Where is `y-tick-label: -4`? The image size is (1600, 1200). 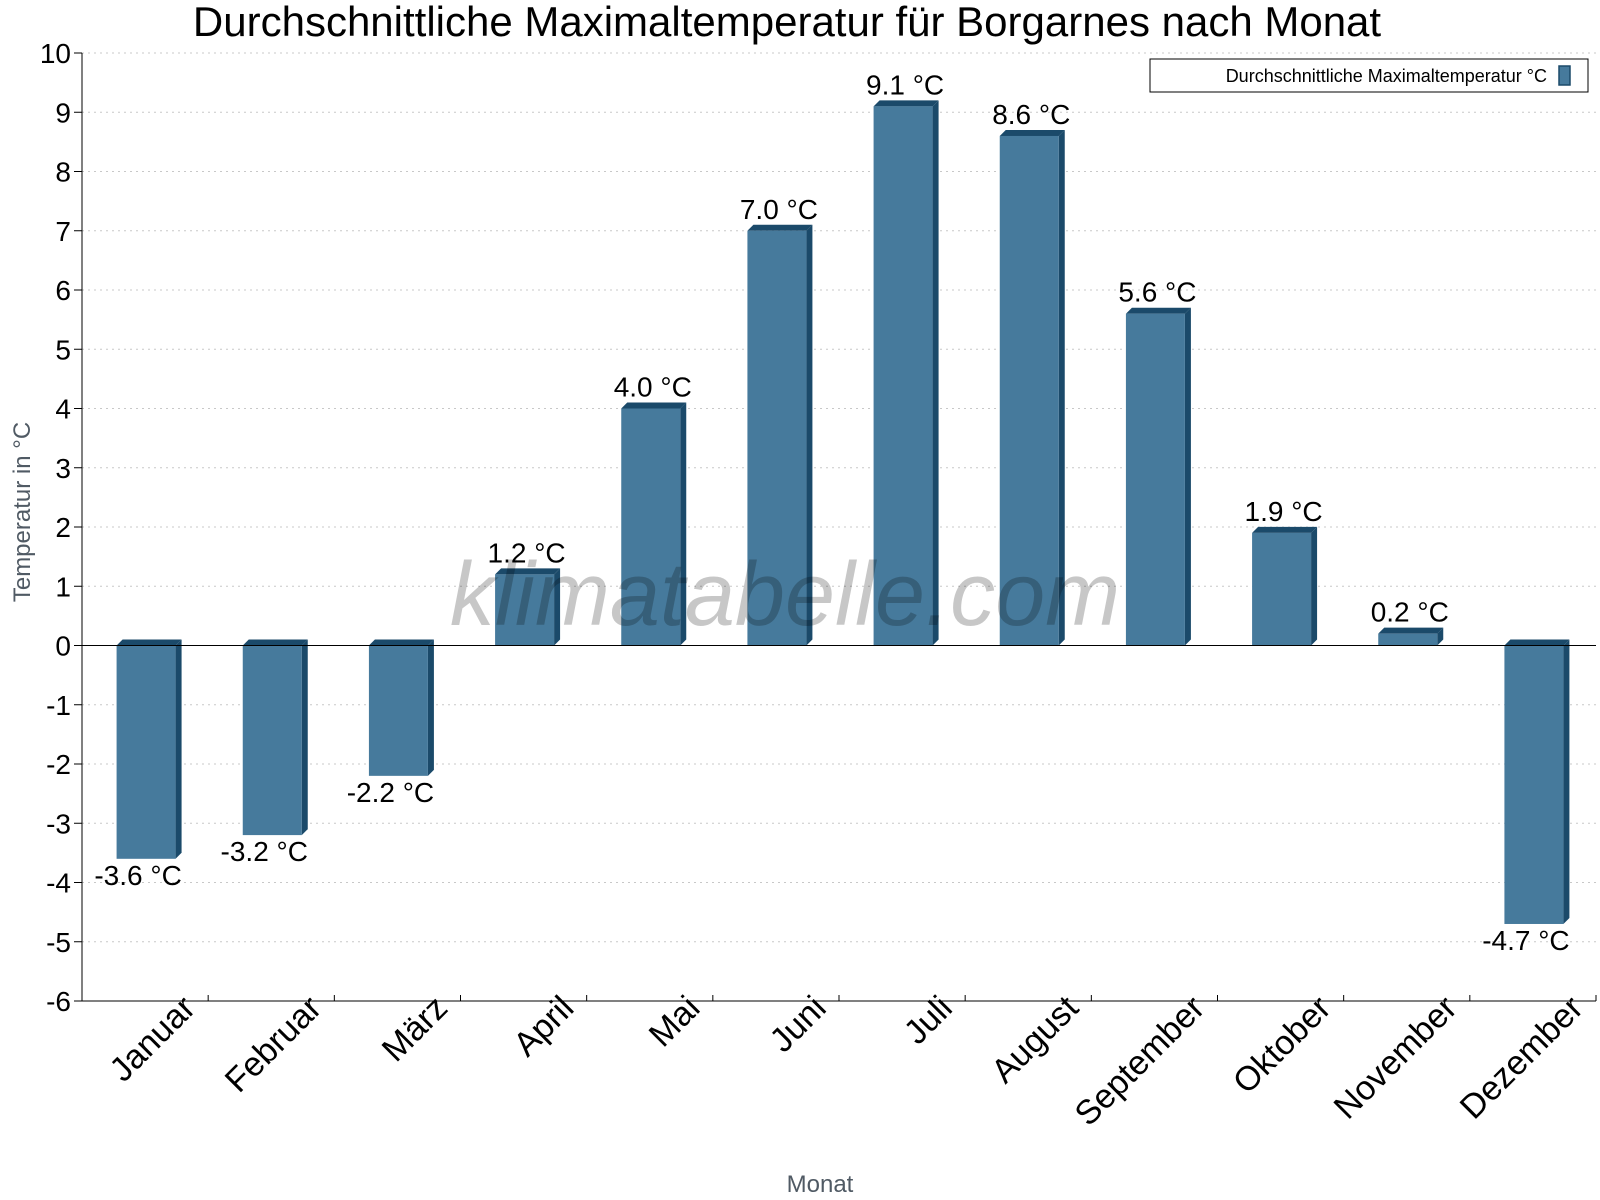 y-tick-label: -4 is located at coordinates (58, 883).